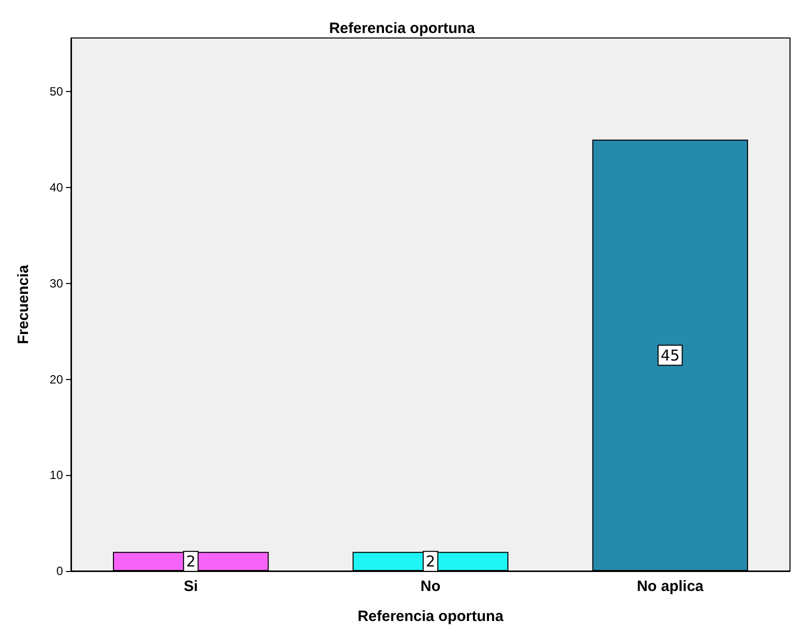  What do you see at coordinates (57, 283) in the screenshot?
I see `y-tick-label: 30` at bounding box center [57, 283].